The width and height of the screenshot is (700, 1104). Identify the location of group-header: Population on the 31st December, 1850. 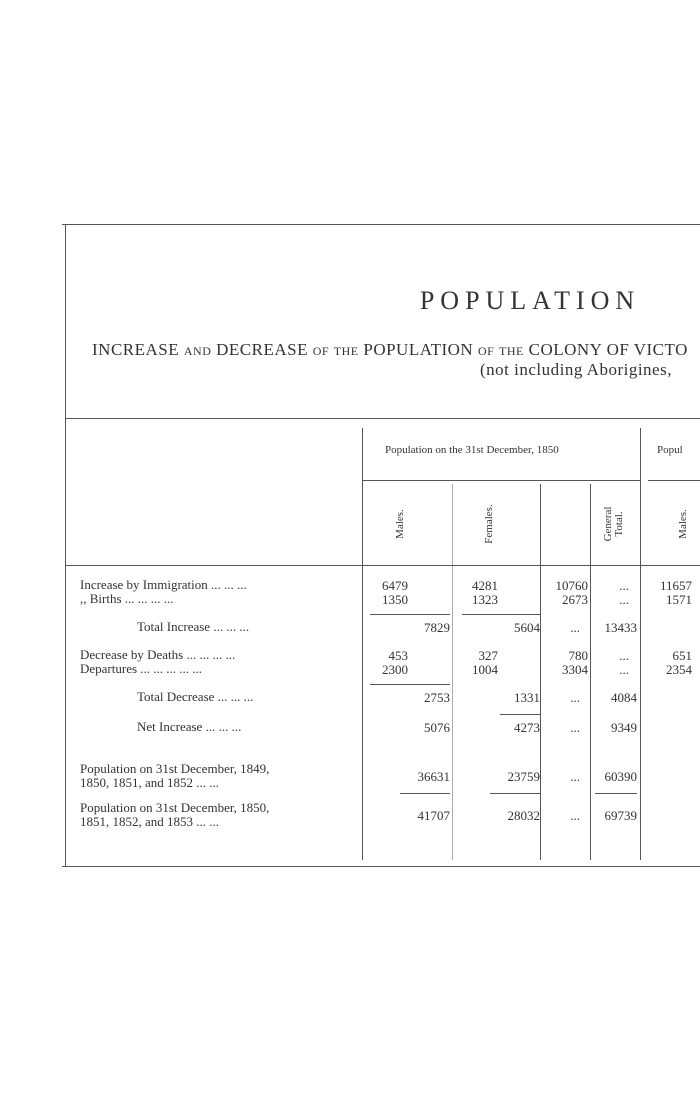
(472, 450).